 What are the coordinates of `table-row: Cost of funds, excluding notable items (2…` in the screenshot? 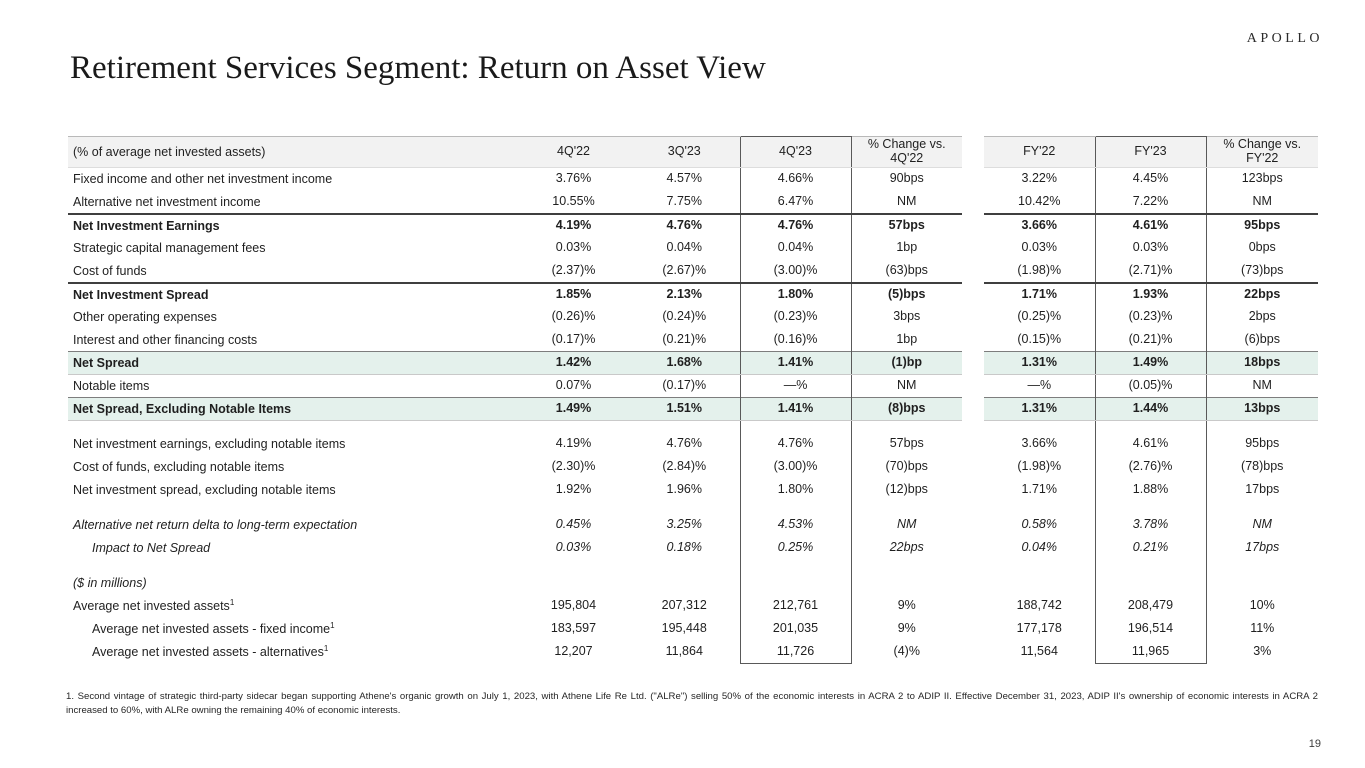 It's located at (693, 467).